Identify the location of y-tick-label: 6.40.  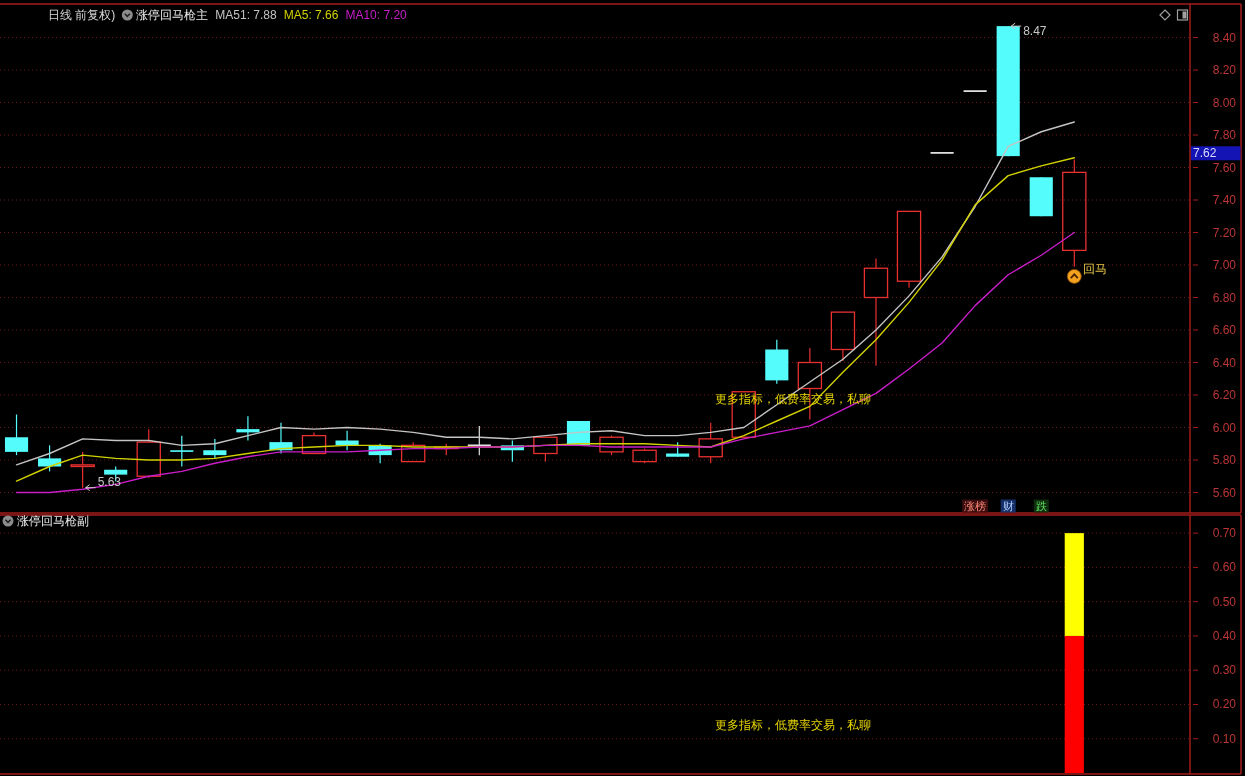
(1224, 362).